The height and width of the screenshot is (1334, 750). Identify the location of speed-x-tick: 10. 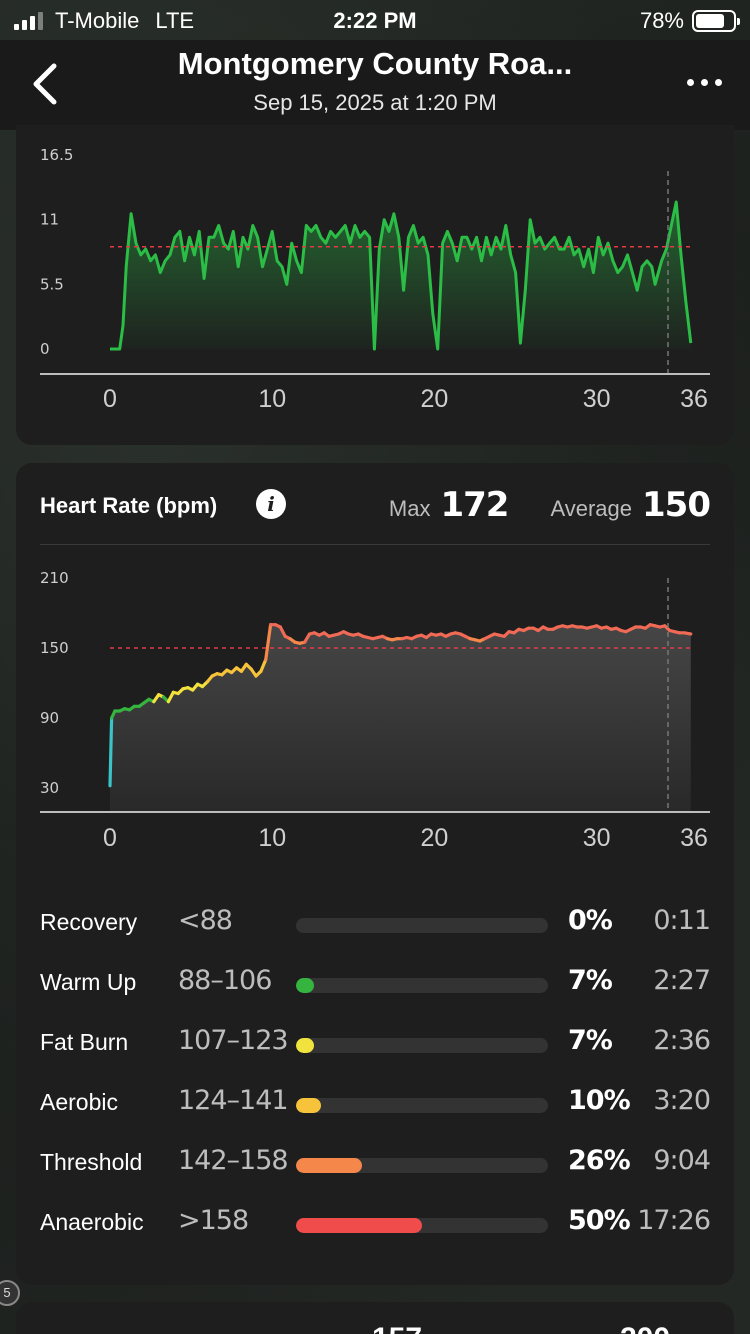
(272, 399).